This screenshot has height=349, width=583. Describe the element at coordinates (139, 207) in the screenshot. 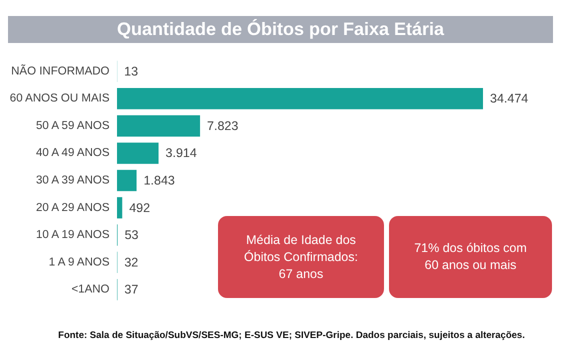

I see `data-label: 492` at that location.